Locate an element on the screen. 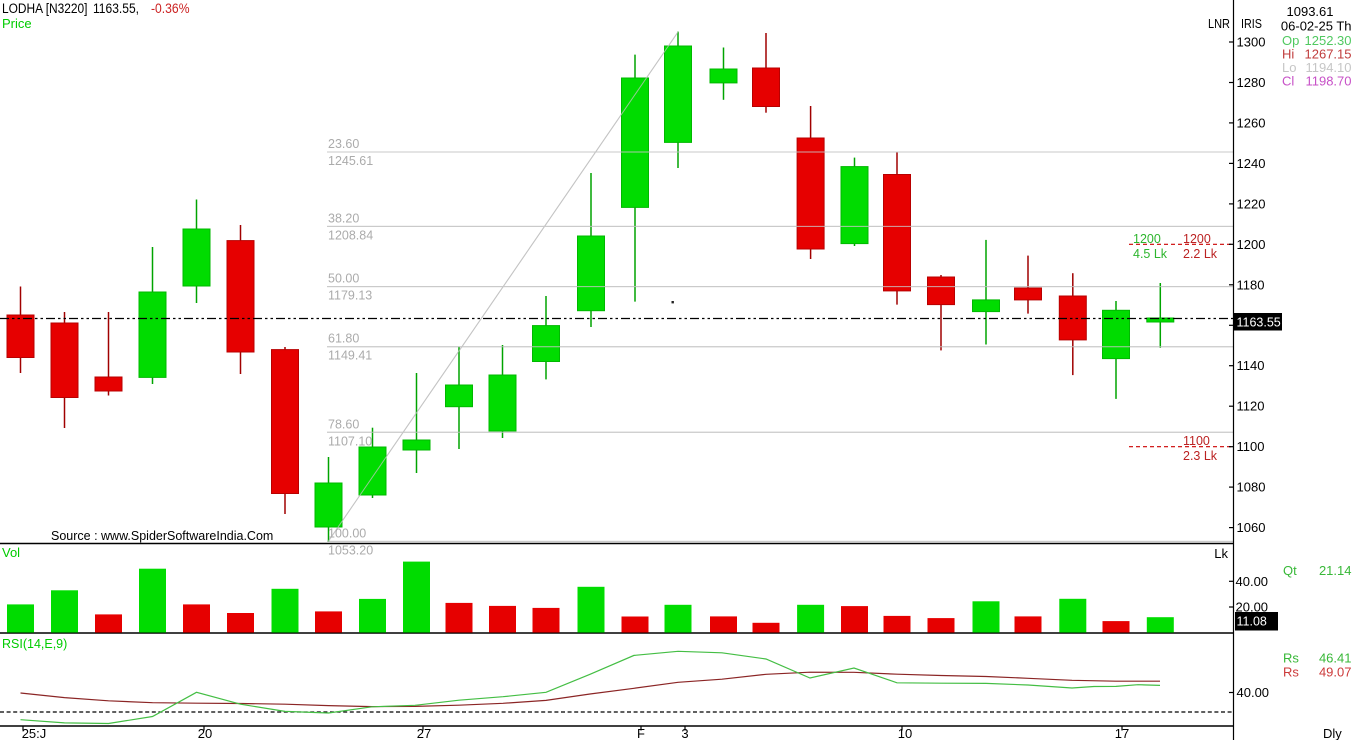  svg-text: 10 is located at coordinates (905, 733).